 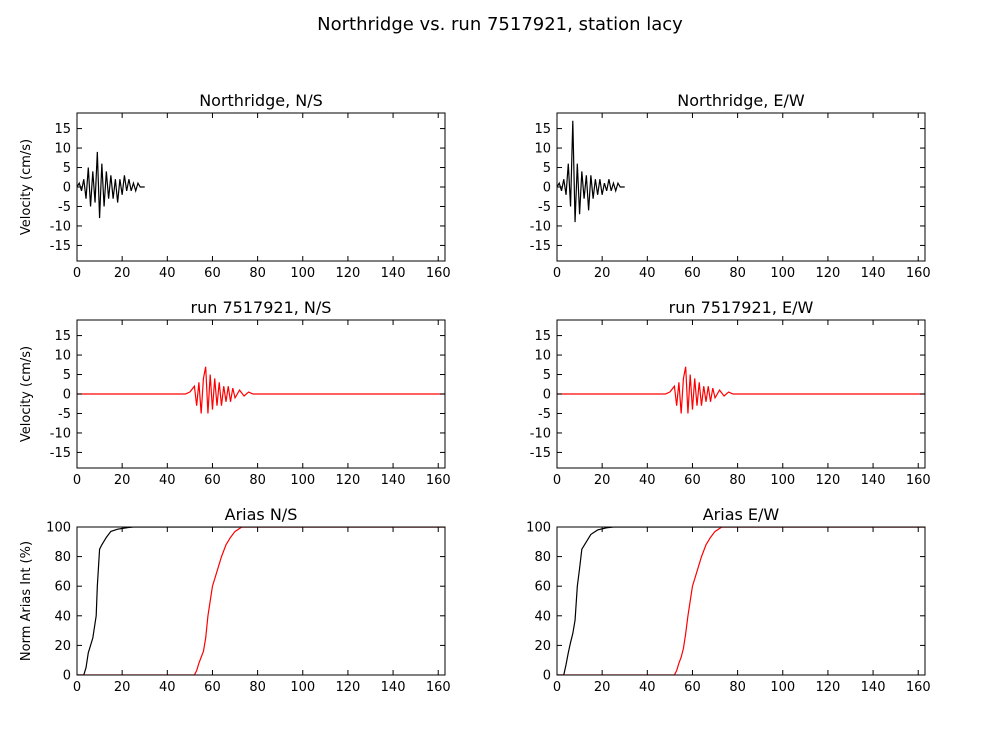 I want to click on figure-title: Northridge vs. run 7517921, station lacy, so click(x=500, y=24).